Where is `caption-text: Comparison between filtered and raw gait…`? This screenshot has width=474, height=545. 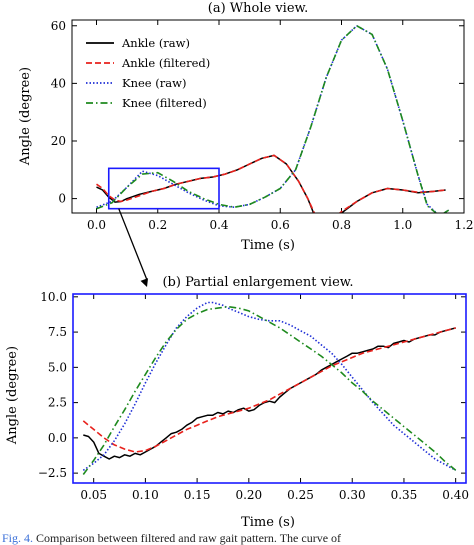 caption-text: Comparison between filtered and raw gait… is located at coordinates (187, 538).